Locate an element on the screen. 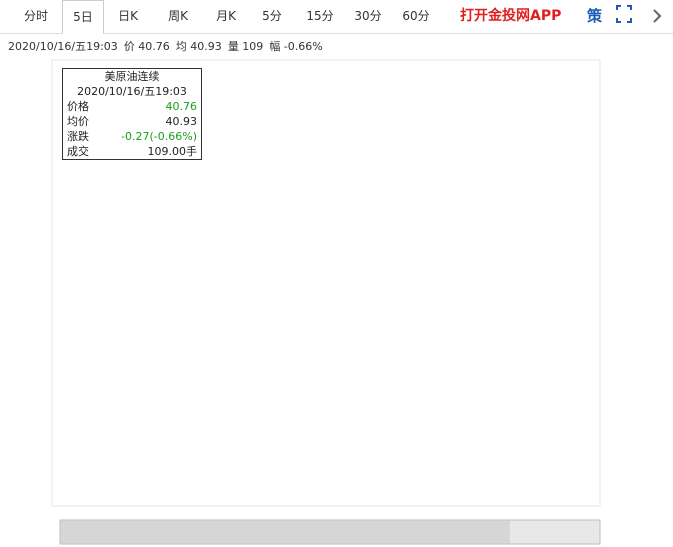  tab: 5分 is located at coordinates (272, 16).